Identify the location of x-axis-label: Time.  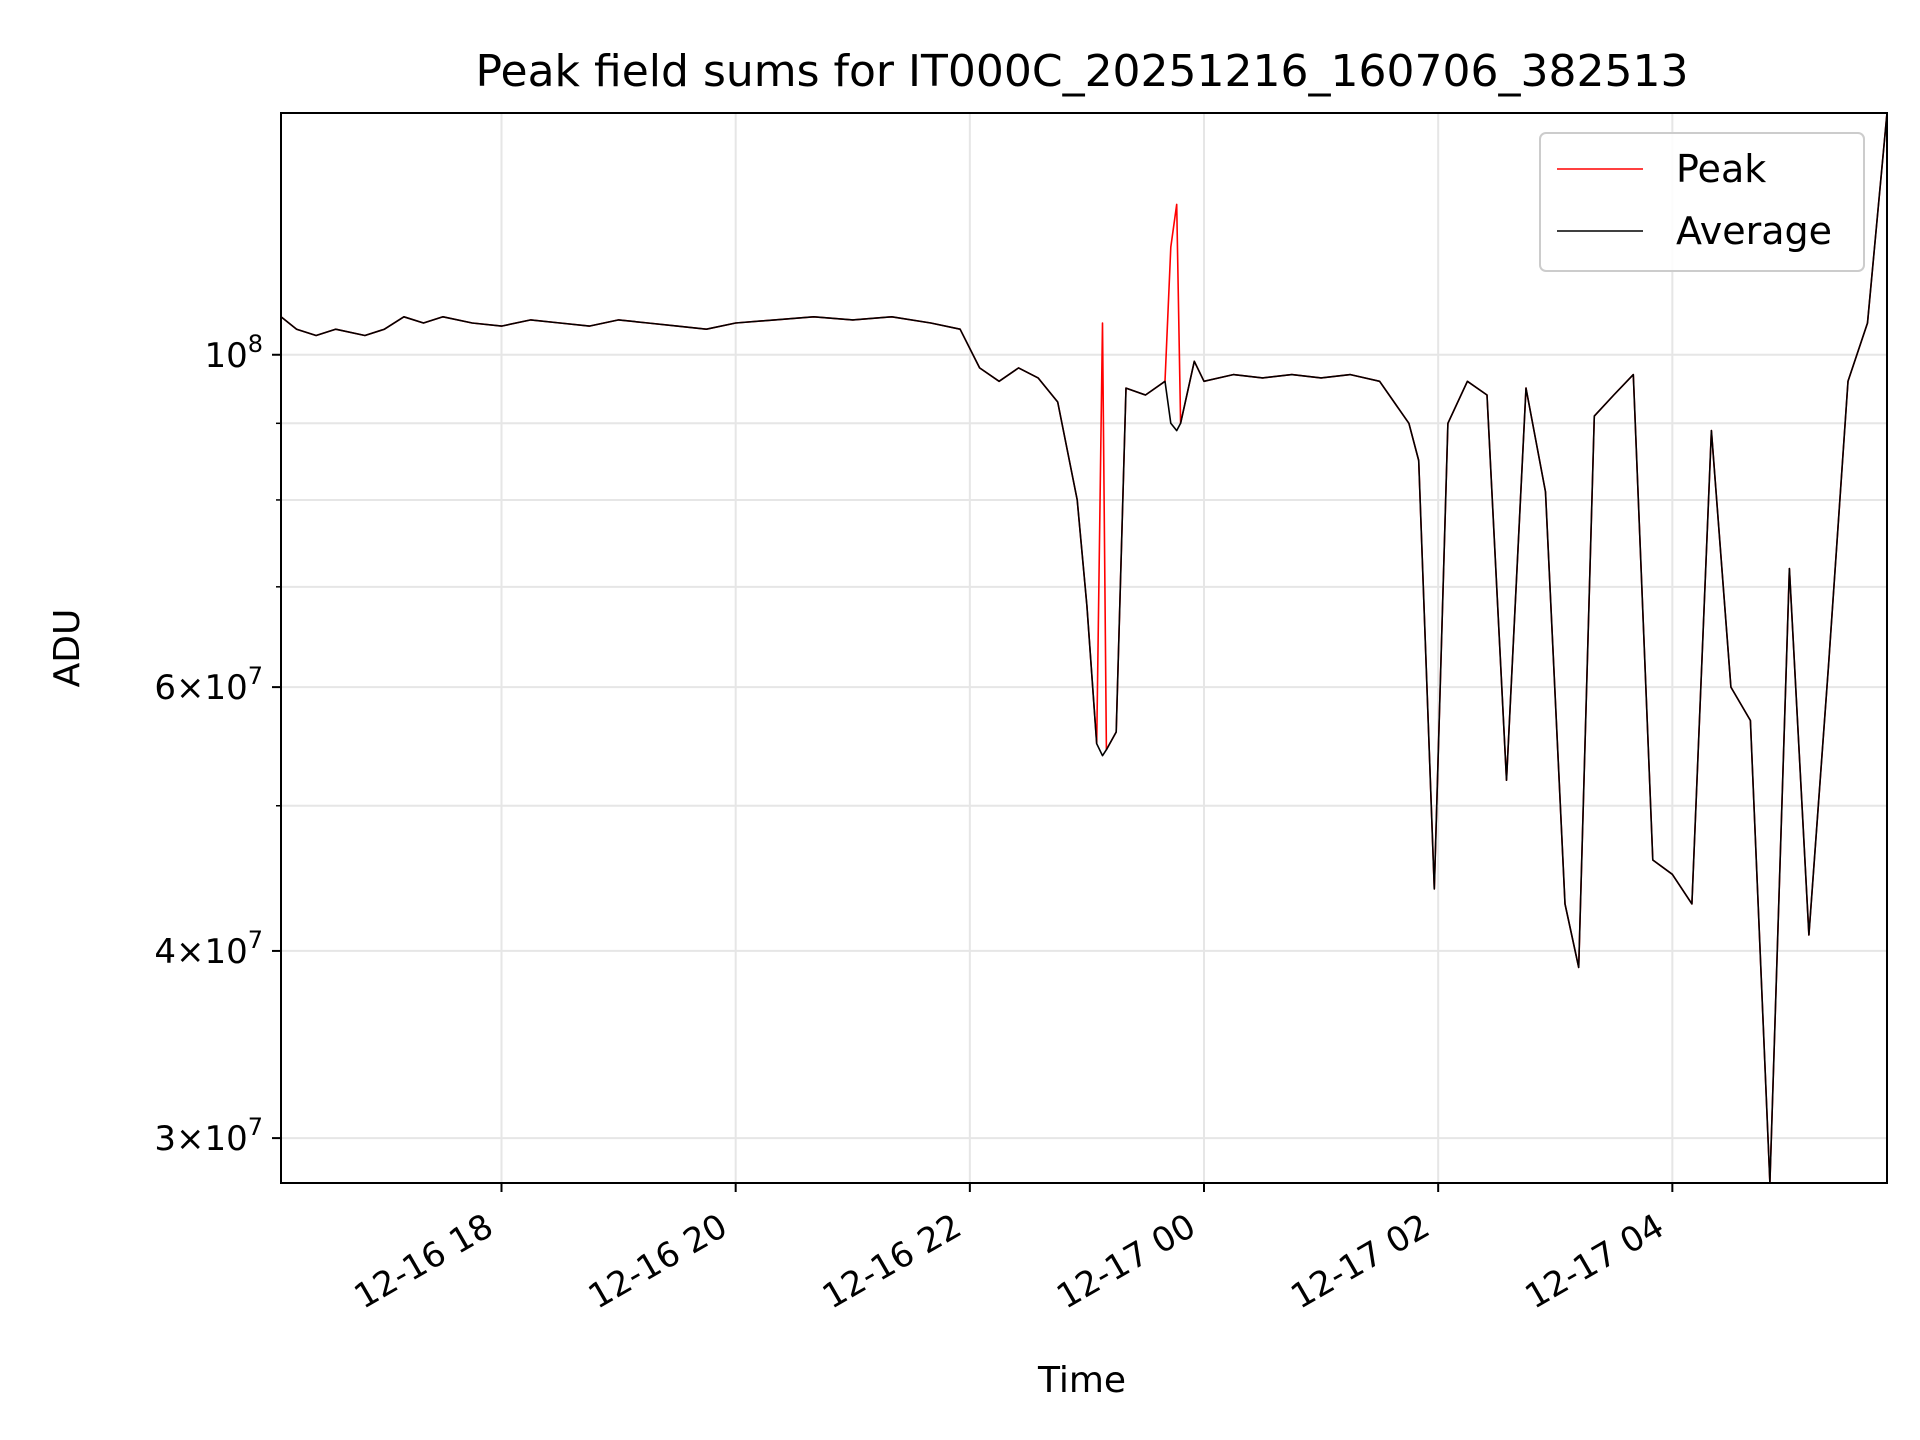
(1081, 1380).